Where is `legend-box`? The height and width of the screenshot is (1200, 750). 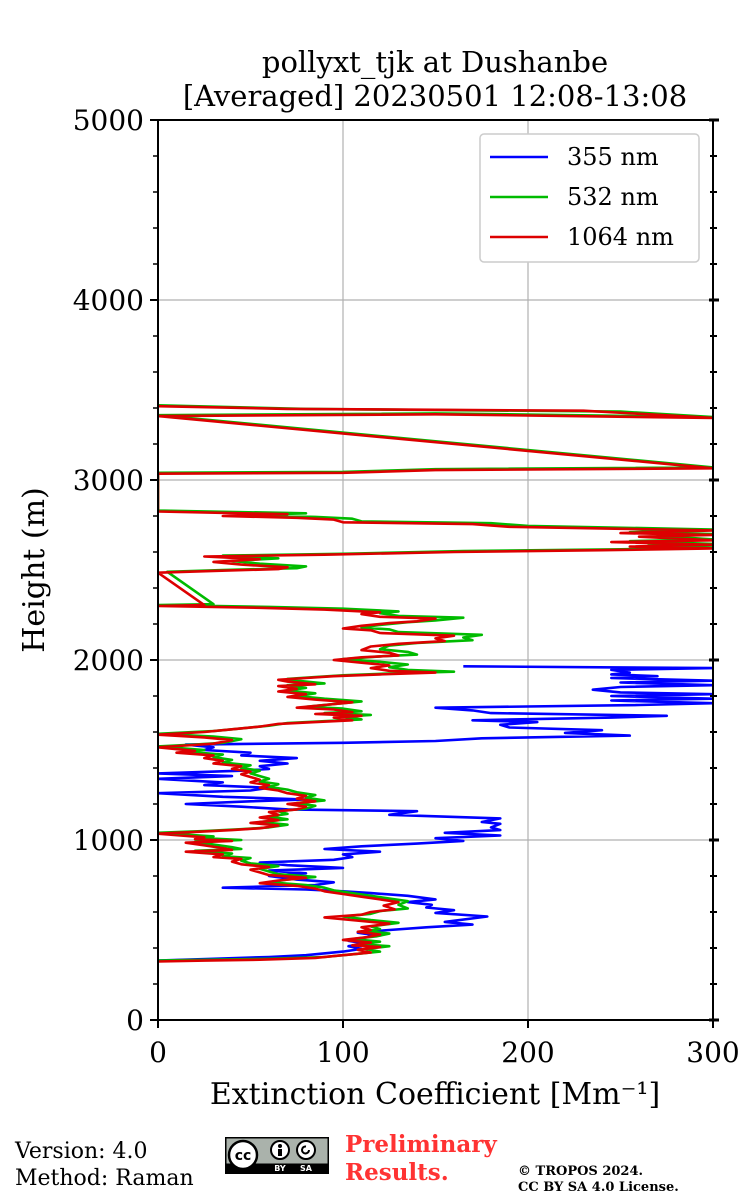
legend-box is located at coordinates (589, 198).